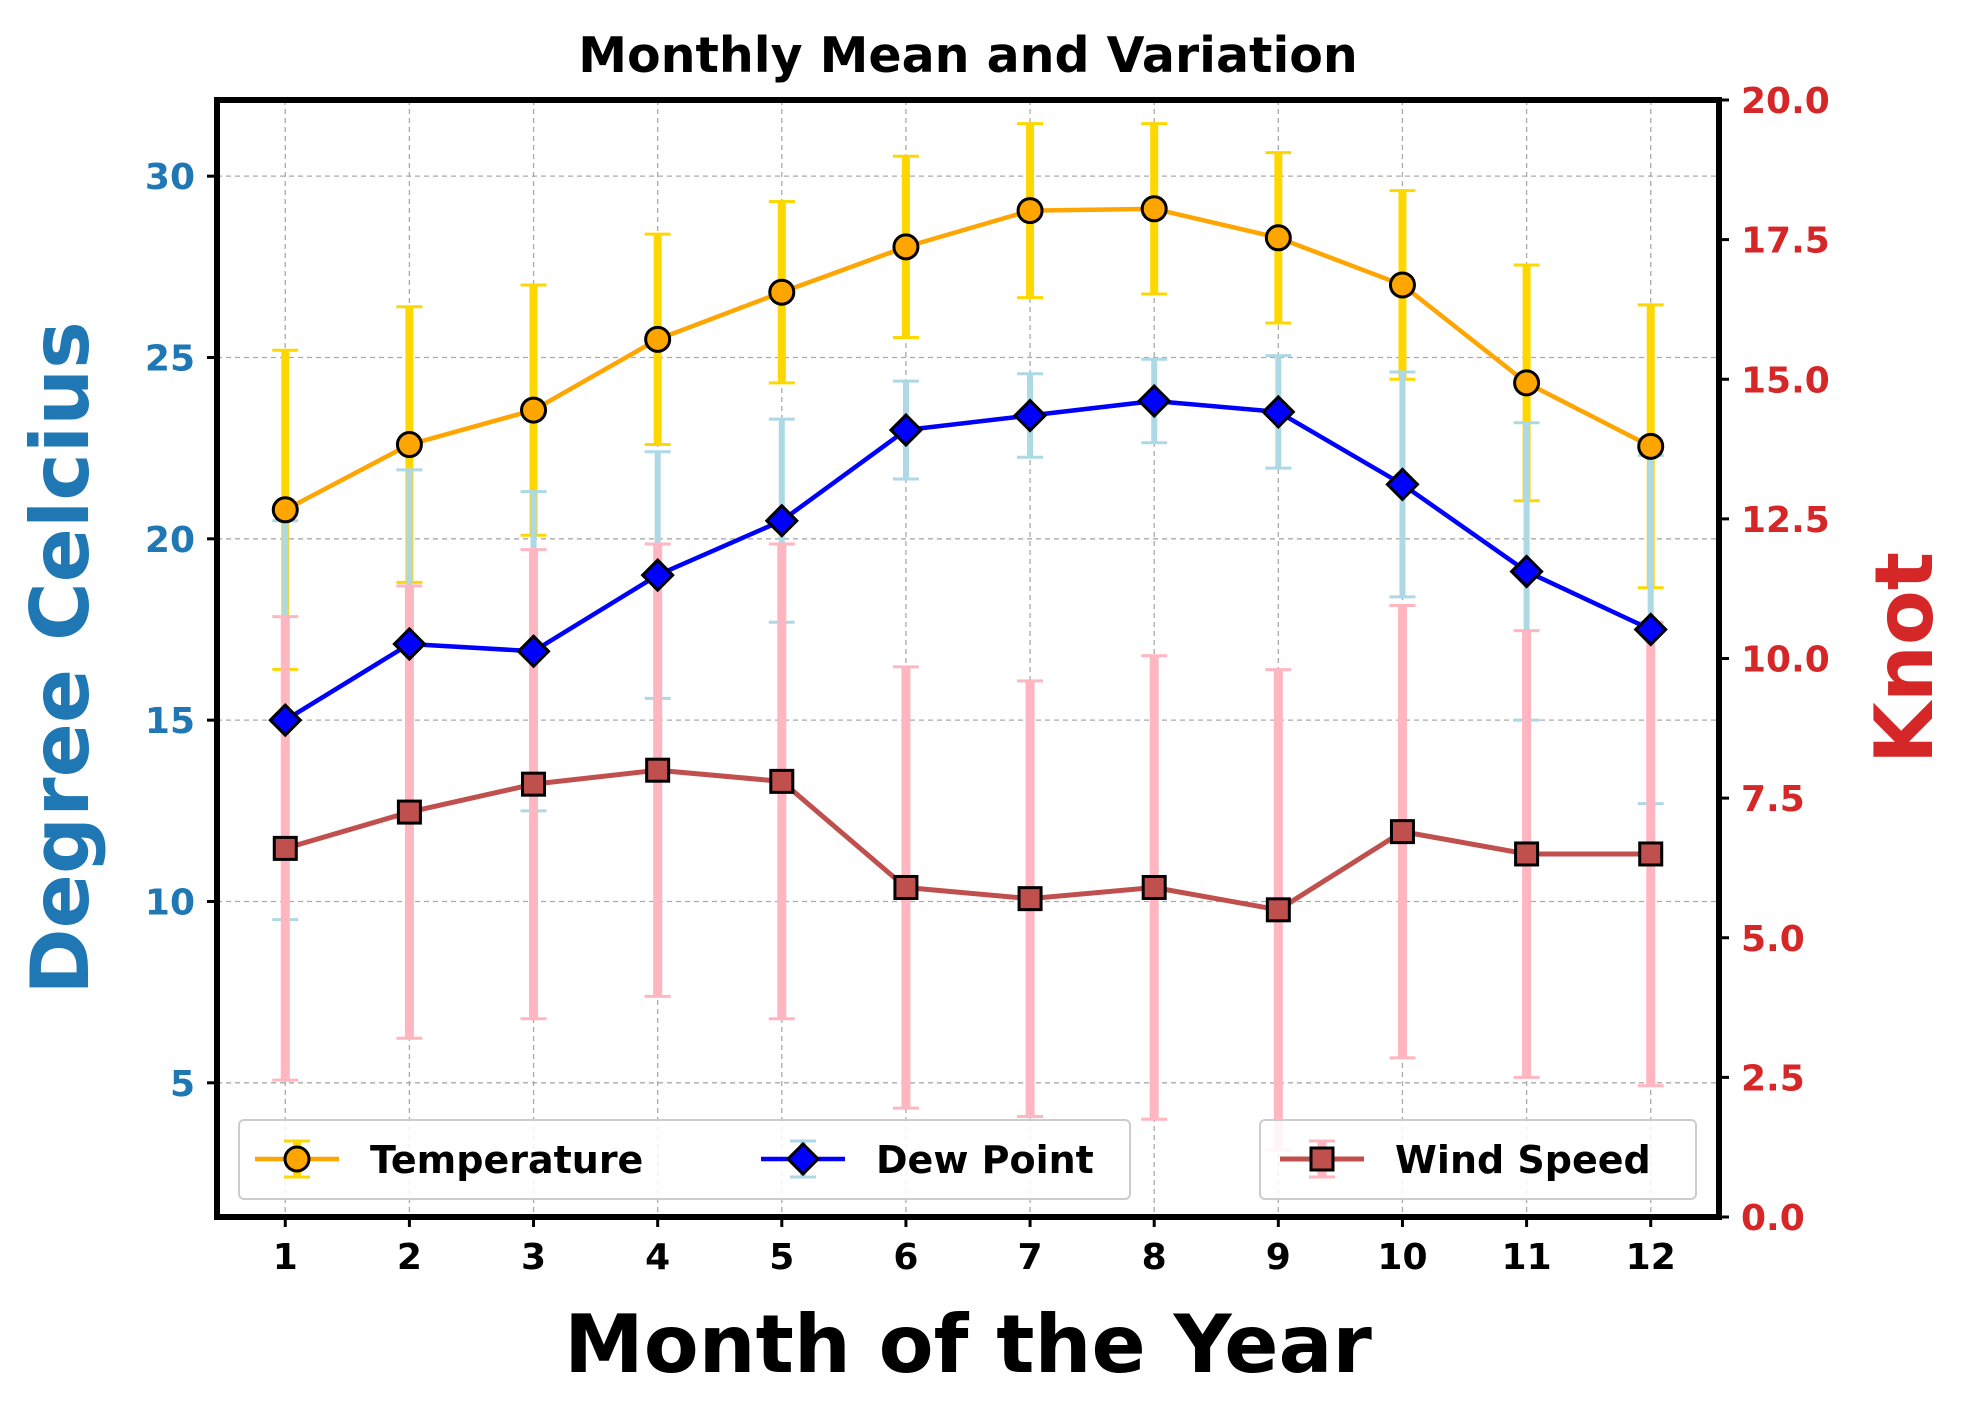  Describe the element at coordinates (1773, 939) in the screenshot. I see `y-right-tick-label: 5.0` at that location.